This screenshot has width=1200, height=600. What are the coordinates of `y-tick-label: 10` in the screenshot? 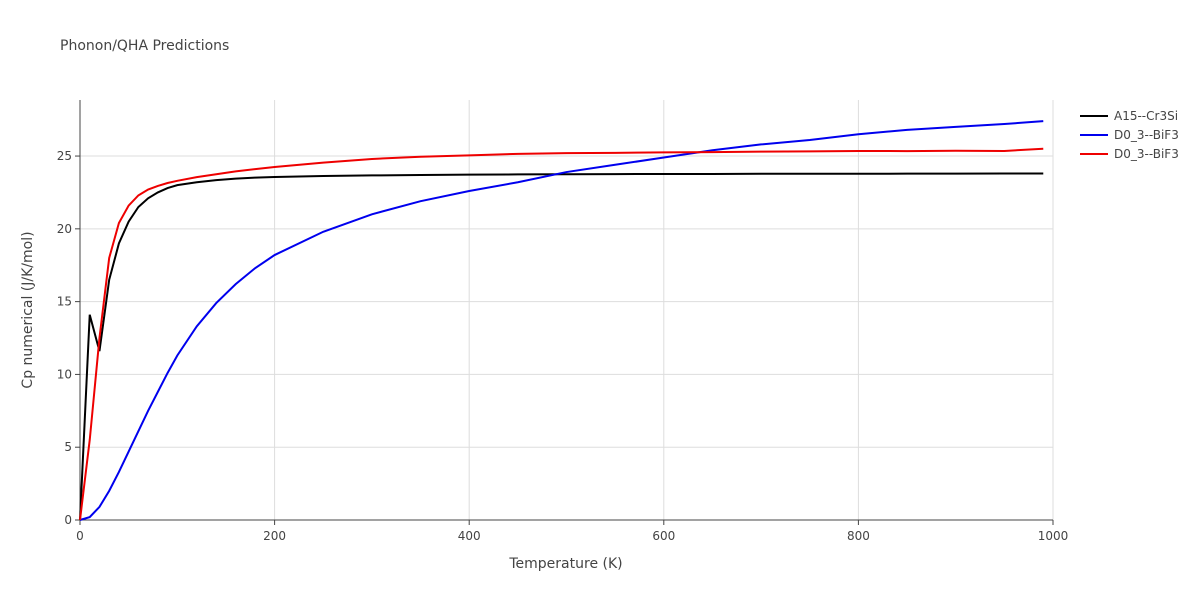 It's located at (64, 374).